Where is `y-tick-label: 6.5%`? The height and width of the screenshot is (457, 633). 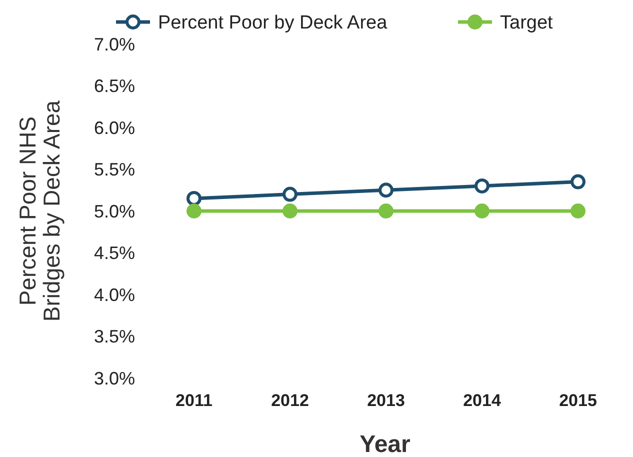 y-tick-label: 6.5% is located at coordinates (114, 86).